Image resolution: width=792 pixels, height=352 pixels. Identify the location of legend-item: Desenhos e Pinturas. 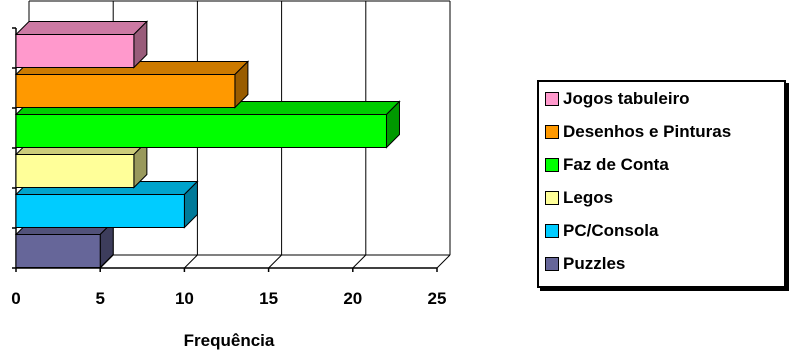
(638, 132).